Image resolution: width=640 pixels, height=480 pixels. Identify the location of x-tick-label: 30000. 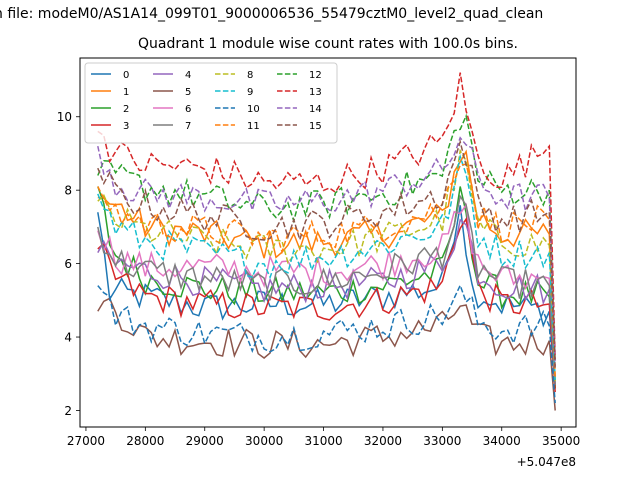
(264, 441).